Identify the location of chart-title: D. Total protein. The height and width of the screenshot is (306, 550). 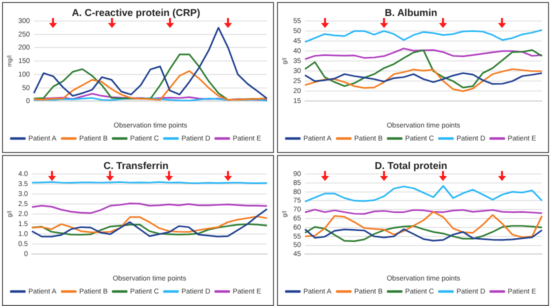
(411, 166).